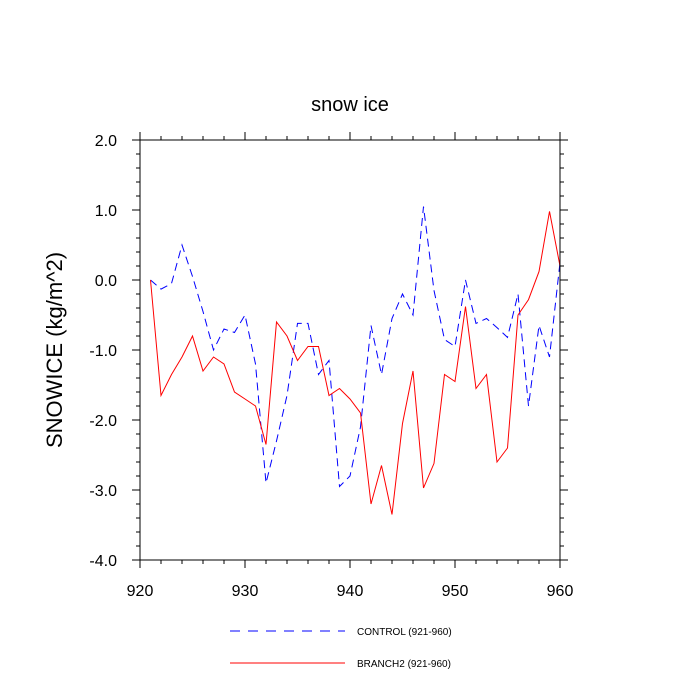  I want to click on y-tick-label: -2.0, so click(103, 421).